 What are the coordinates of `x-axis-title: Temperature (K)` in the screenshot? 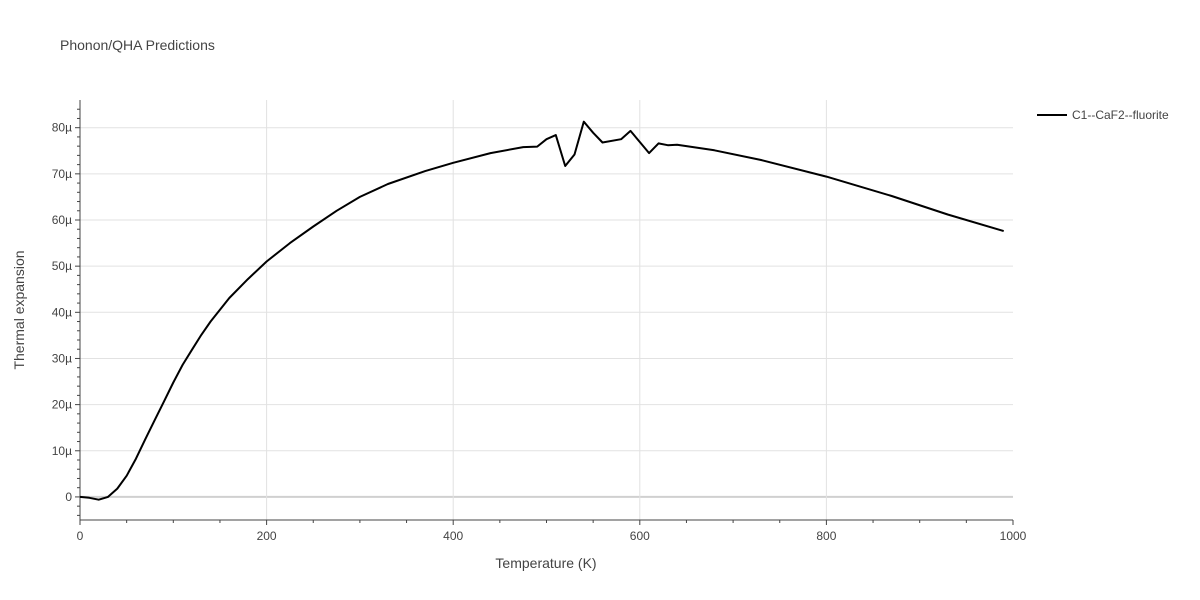 It's located at (545, 563).